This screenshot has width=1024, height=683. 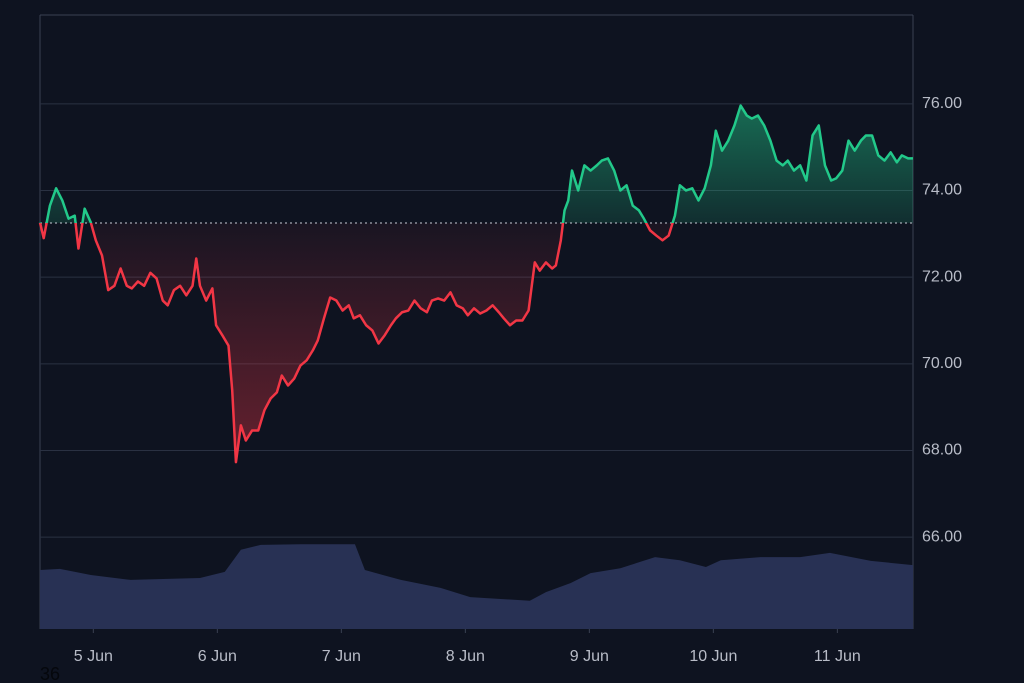 What do you see at coordinates (465, 656) in the screenshot?
I see `x-tick-label: 8 Jun` at bounding box center [465, 656].